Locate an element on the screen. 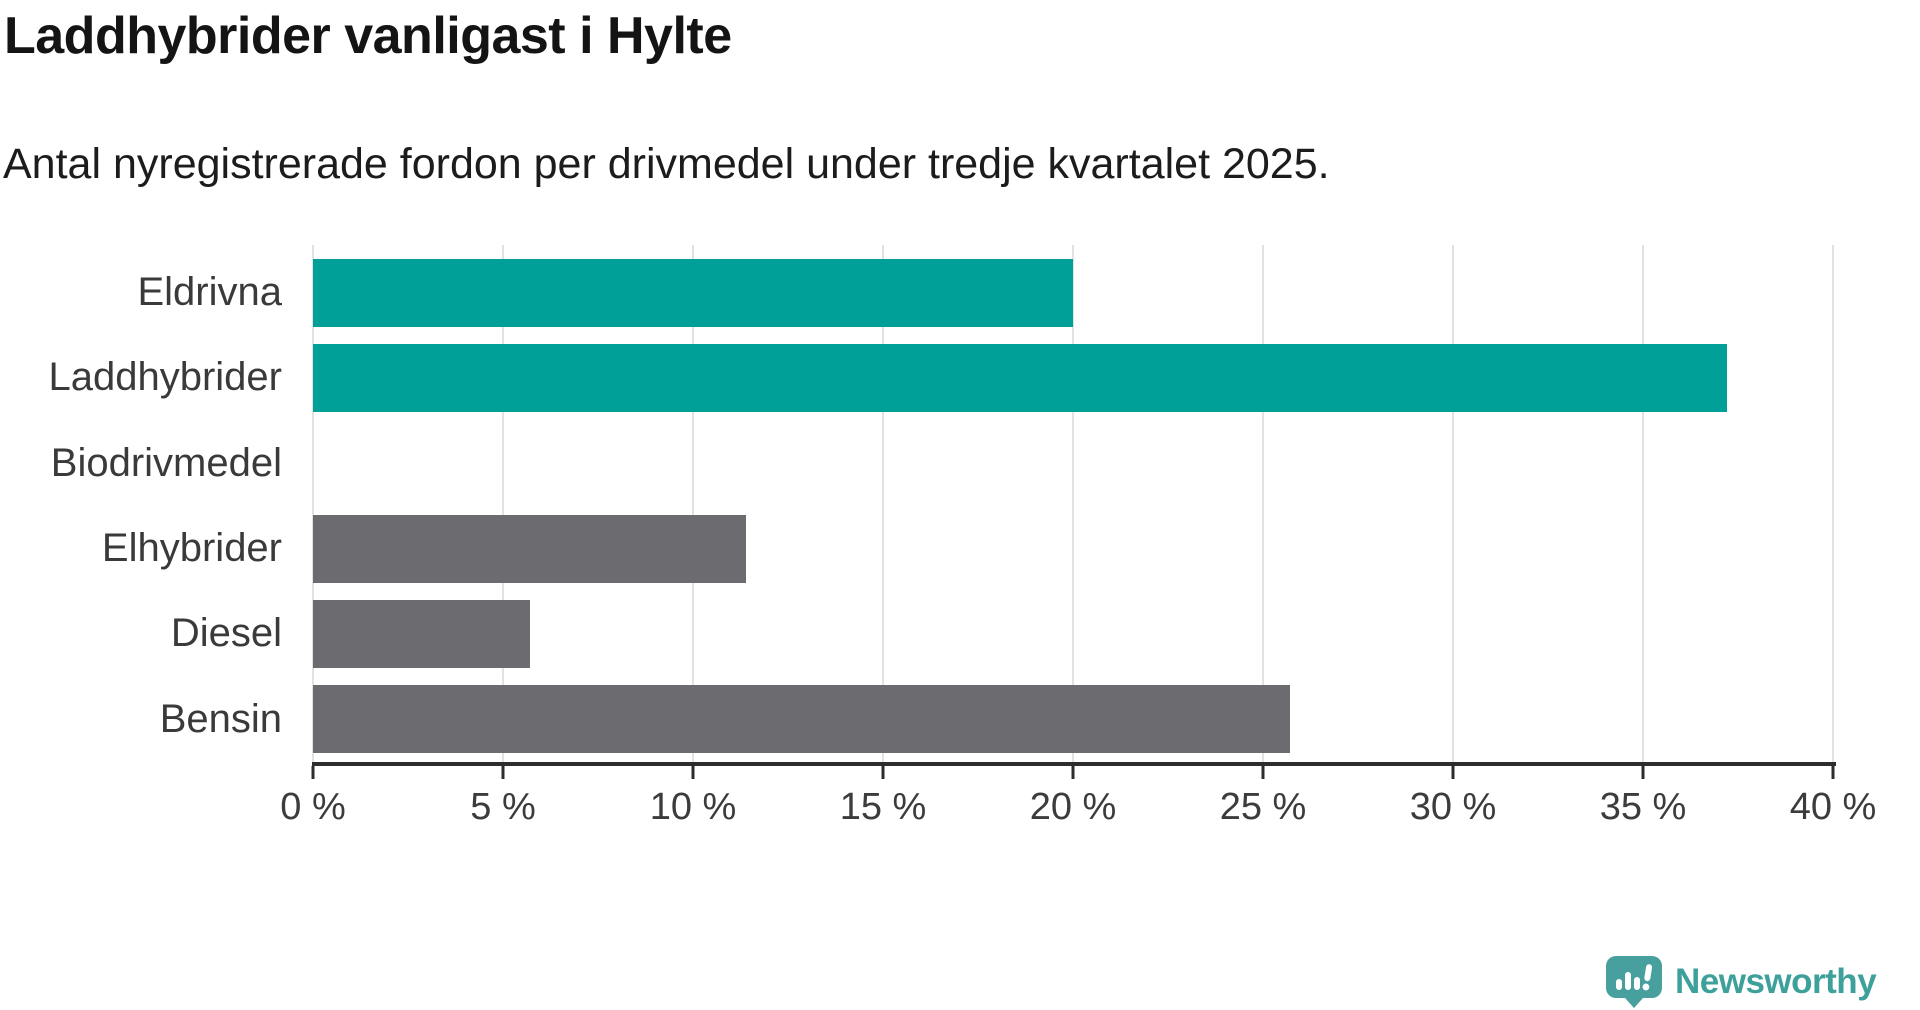  category-label: Elhybrider is located at coordinates (191, 548).